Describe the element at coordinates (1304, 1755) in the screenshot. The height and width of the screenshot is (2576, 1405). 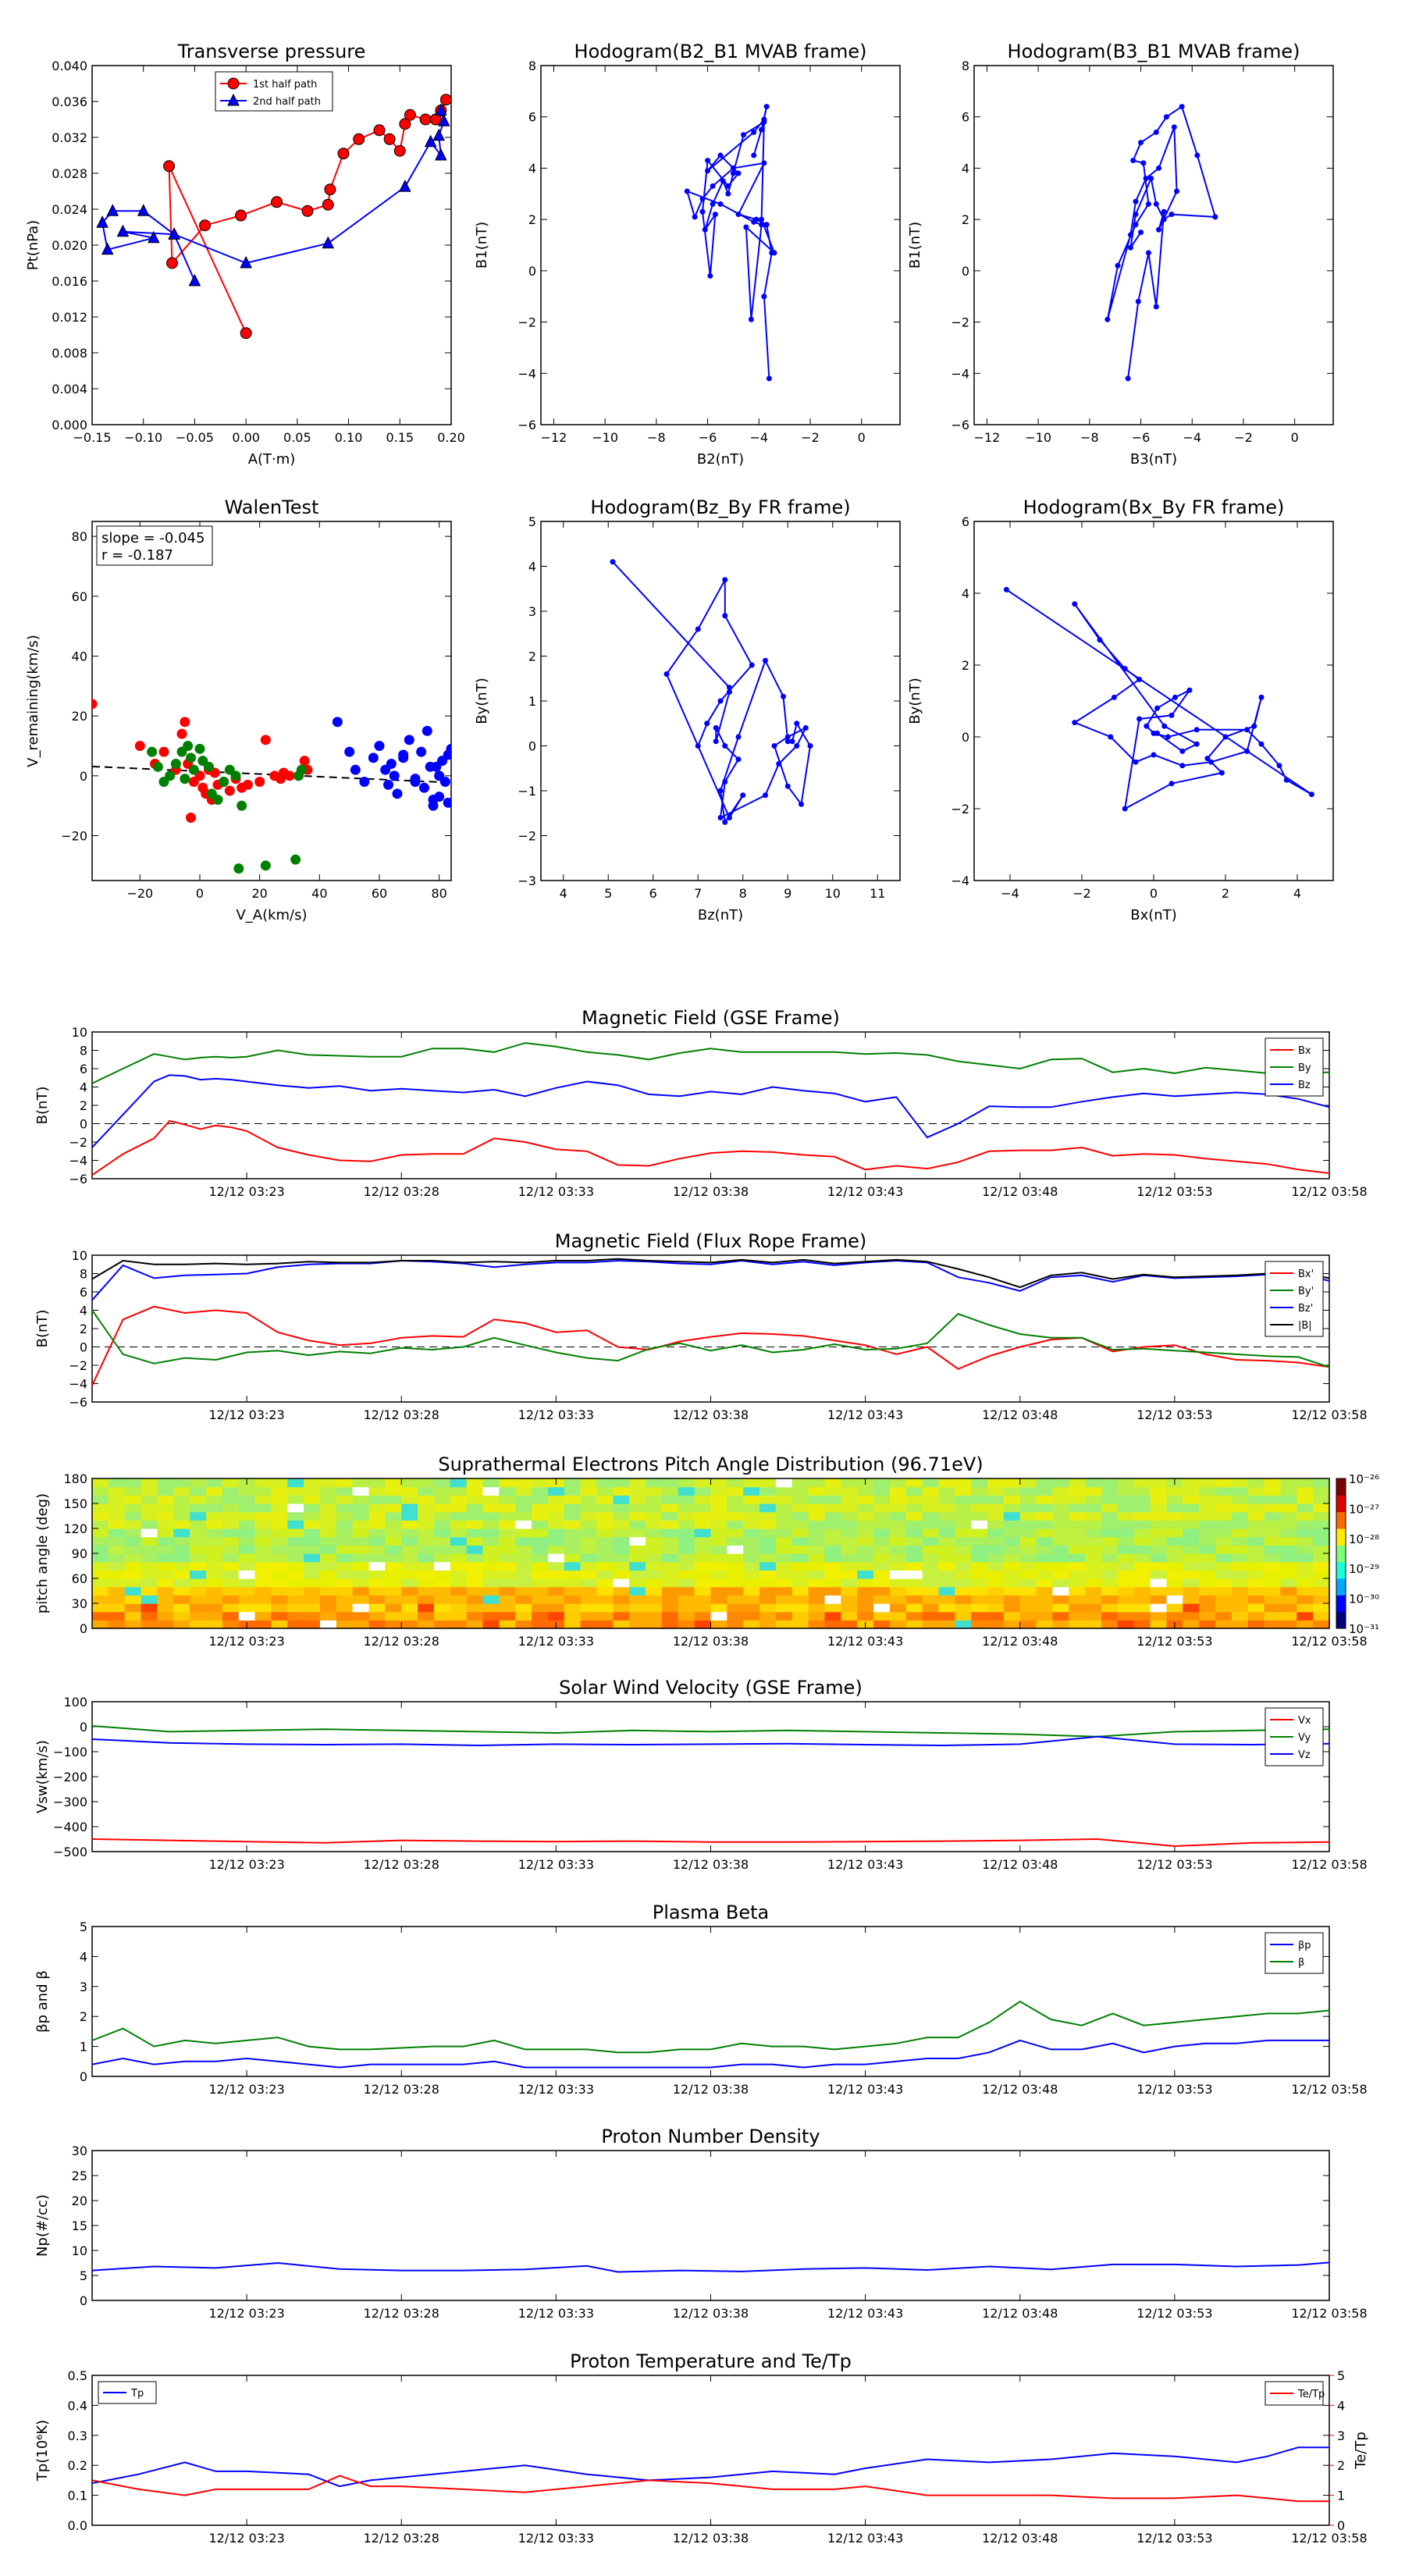
I see `legend-label: Vz` at that location.